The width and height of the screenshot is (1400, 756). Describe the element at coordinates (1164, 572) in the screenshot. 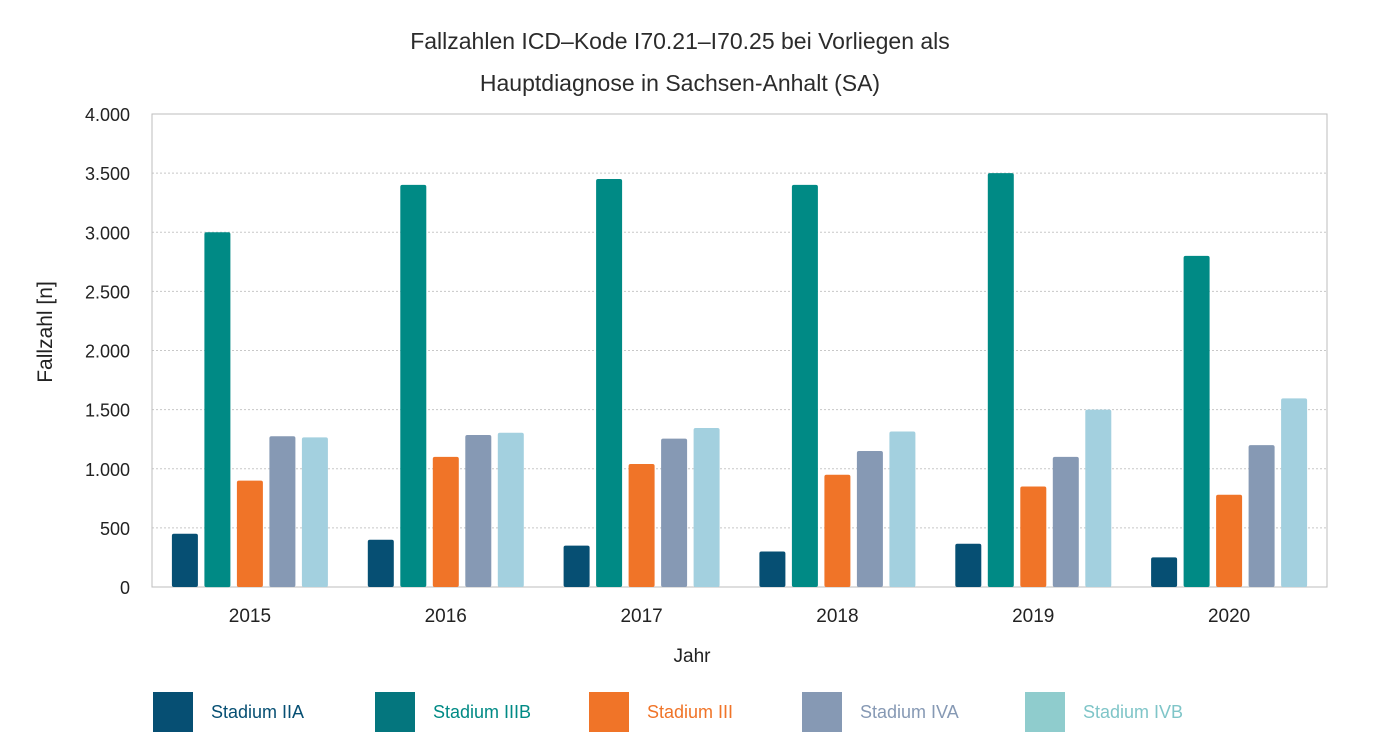

I see `bar-stadium-iia-2020` at that location.